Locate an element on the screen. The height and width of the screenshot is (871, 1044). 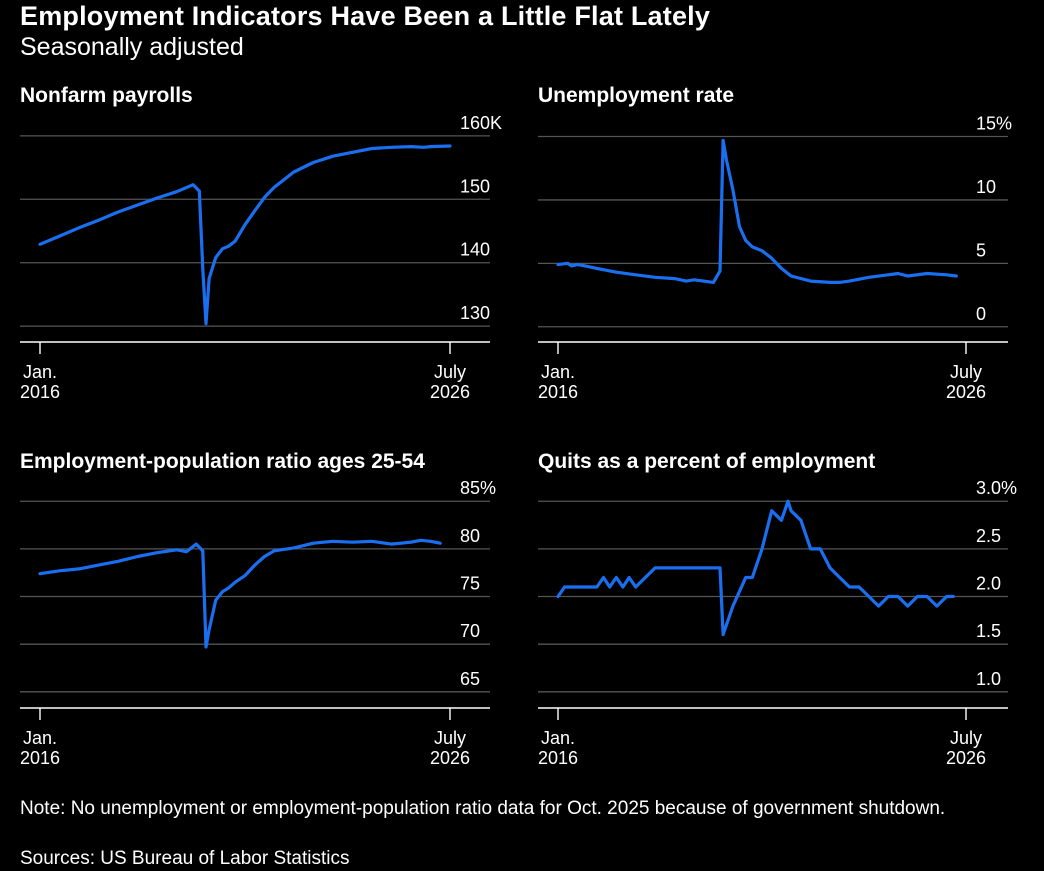
y-tick-label: 5 is located at coordinates (981, 250).